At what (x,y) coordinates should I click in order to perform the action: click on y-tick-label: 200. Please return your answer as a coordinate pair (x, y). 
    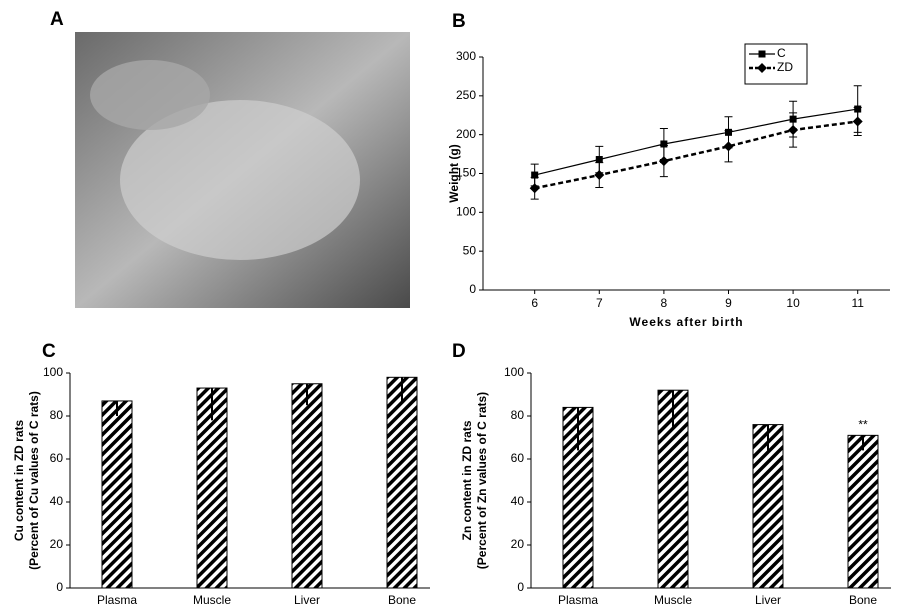
    Looking at the image, I should click on (466, 134).